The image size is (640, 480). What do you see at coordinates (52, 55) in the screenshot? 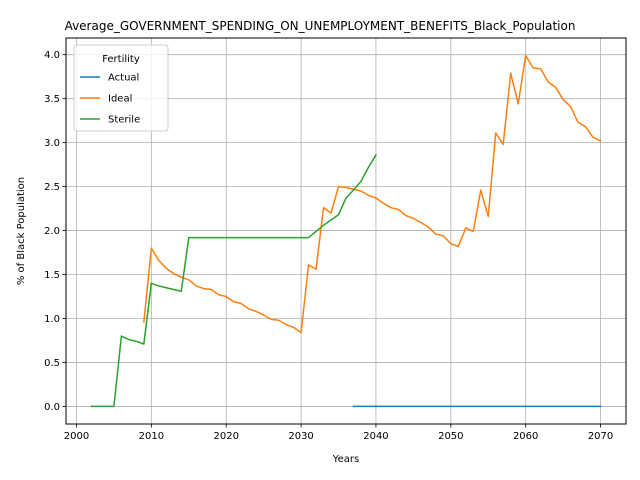
I see `y-tick-label: 4.0` at bounding box center [52, 55].